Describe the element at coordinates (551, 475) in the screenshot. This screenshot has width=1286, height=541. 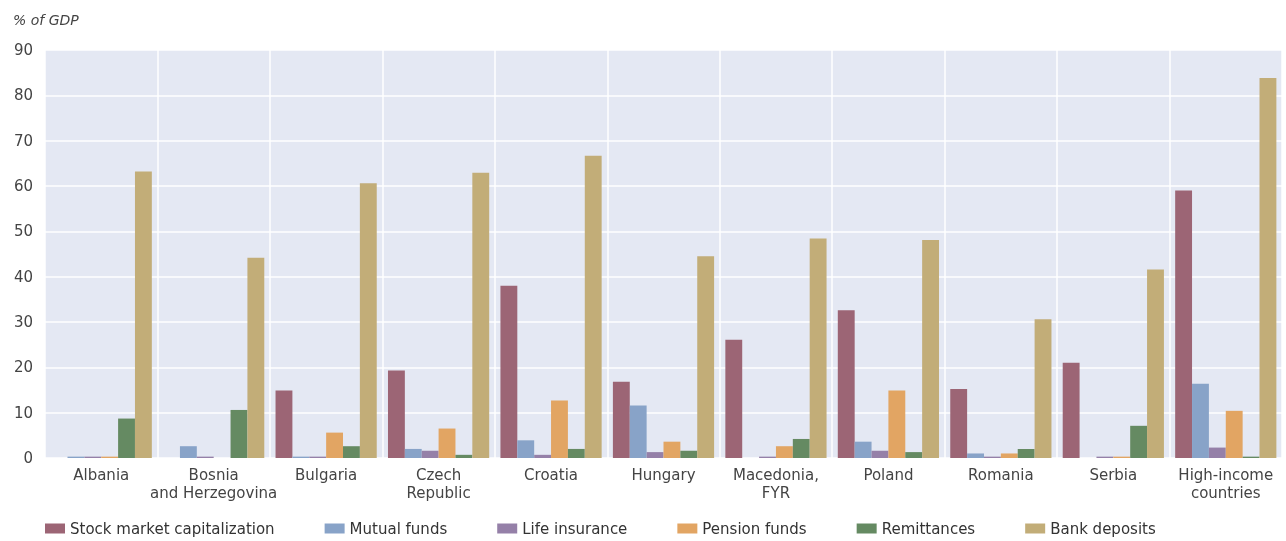
I see `x-tick-label: Croatia` at that location.